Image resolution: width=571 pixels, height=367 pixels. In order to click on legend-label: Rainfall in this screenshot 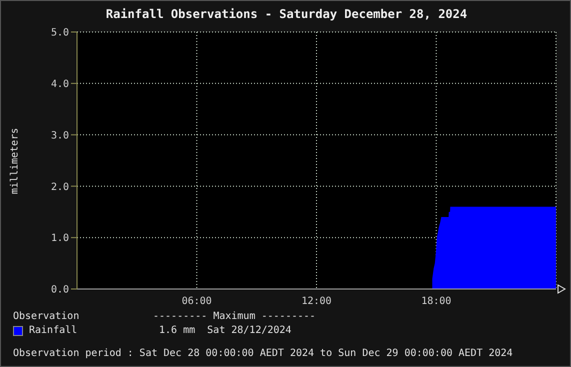, I will do `click(53, 331)`.